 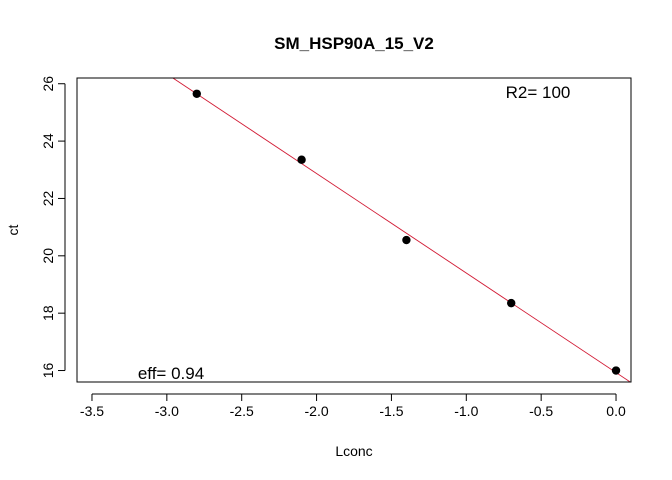 I want to click on x-tick-label: -1.0, so click(x=466, y=411).